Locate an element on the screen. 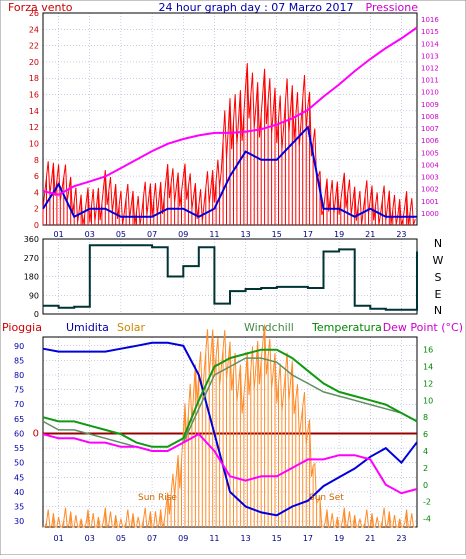 This screenshot has height=559, width=466. wind-average-series is located at coordinates (229, 172).